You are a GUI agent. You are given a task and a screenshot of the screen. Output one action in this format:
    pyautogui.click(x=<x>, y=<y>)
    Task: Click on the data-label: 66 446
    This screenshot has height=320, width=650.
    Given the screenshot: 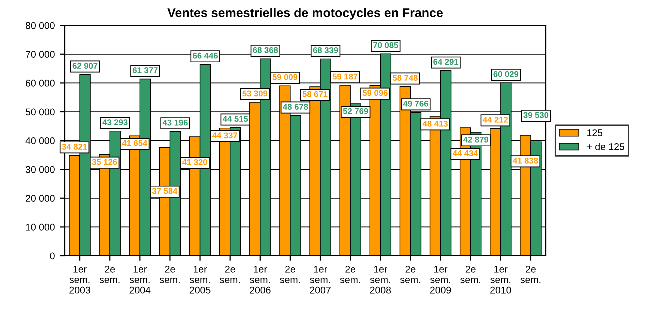 What is the action you would take?
    pyautogui.click(x=205, y=55)
    